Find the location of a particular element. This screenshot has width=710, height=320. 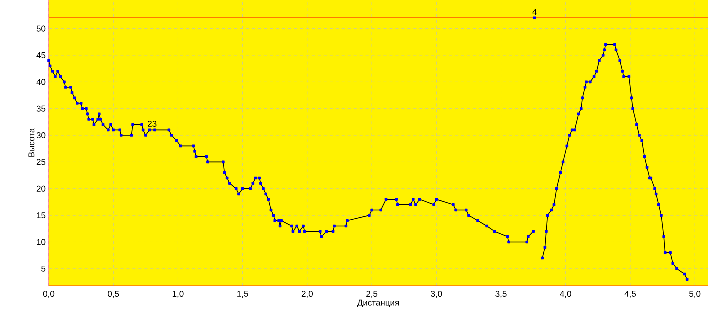

x-tick-label: 0,5 is located at coordinates (114, 294).